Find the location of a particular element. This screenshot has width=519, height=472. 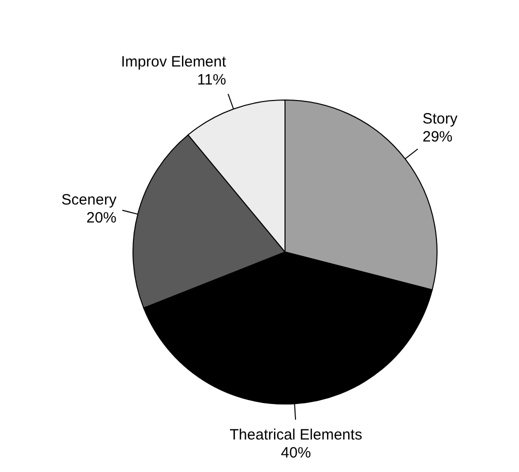

slice-label: Scenery is located at coordinates (89, 200).